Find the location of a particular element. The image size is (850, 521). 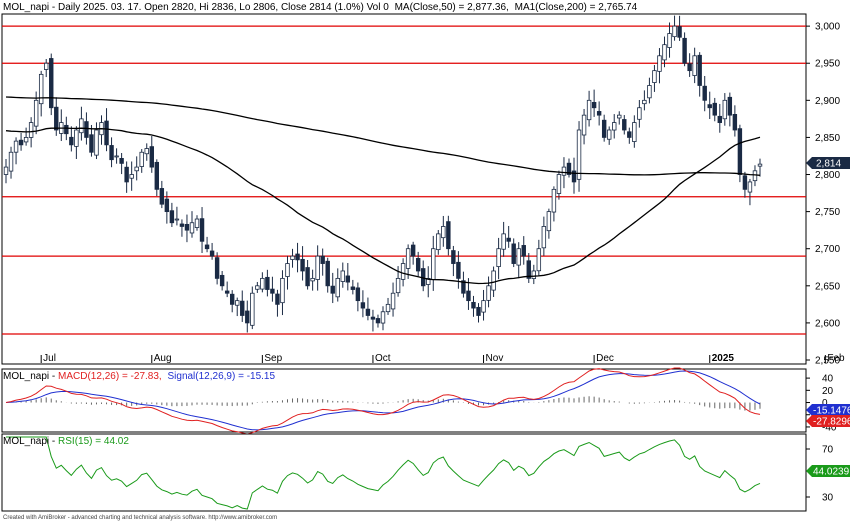

rsi-y-tick-label: 30 is located at coordinates (828, 498).